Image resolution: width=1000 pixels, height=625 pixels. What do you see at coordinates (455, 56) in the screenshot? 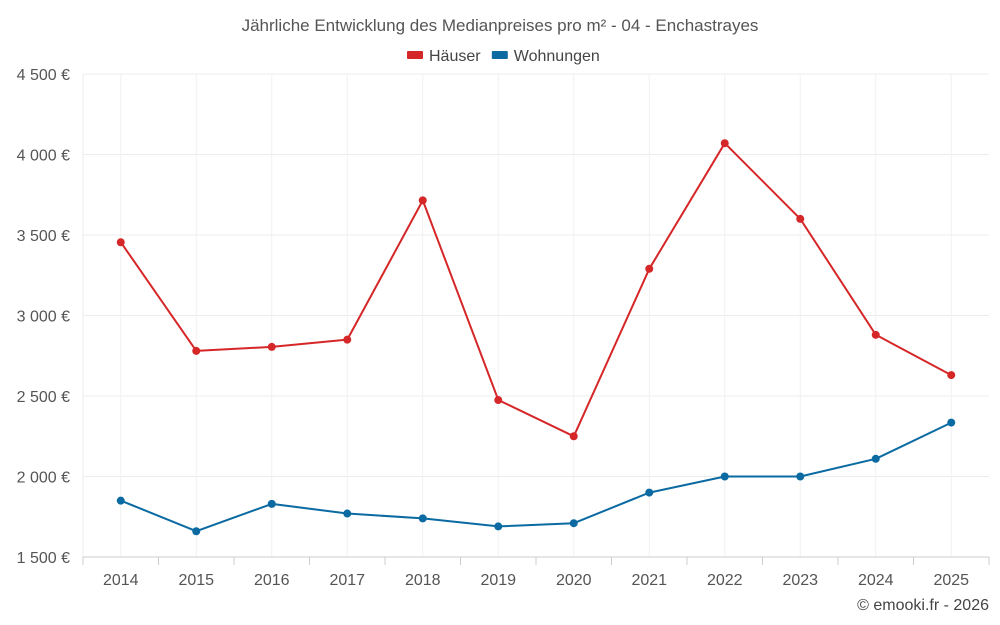
I see `legend-label: Häuser` at bounding box center [455, 56].